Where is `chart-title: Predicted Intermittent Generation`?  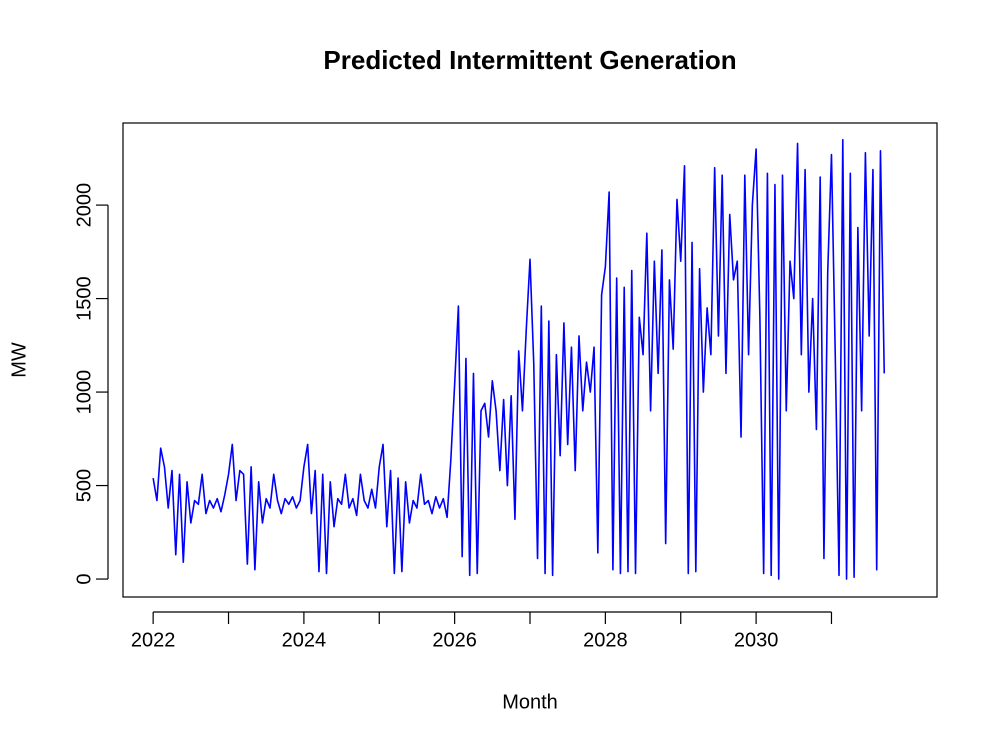 chart-title: Predicted Intermittent Generation is located at coordinates (529, 60).